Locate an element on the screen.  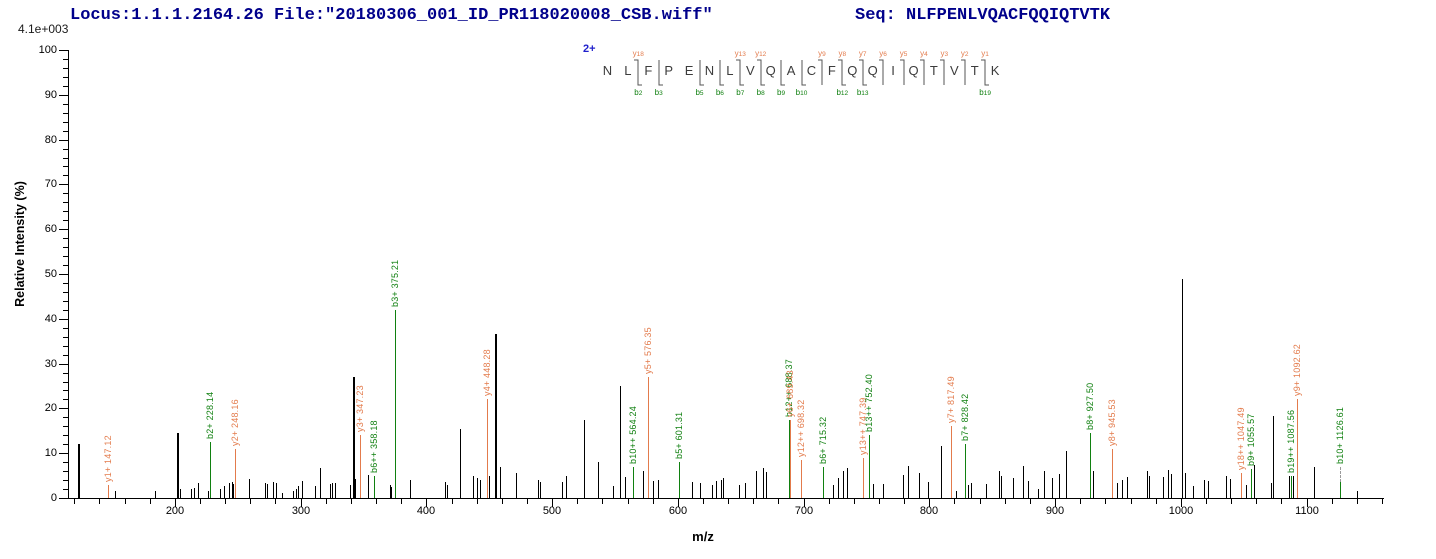
peptide-residue: N is located at coordinates (709, 70).